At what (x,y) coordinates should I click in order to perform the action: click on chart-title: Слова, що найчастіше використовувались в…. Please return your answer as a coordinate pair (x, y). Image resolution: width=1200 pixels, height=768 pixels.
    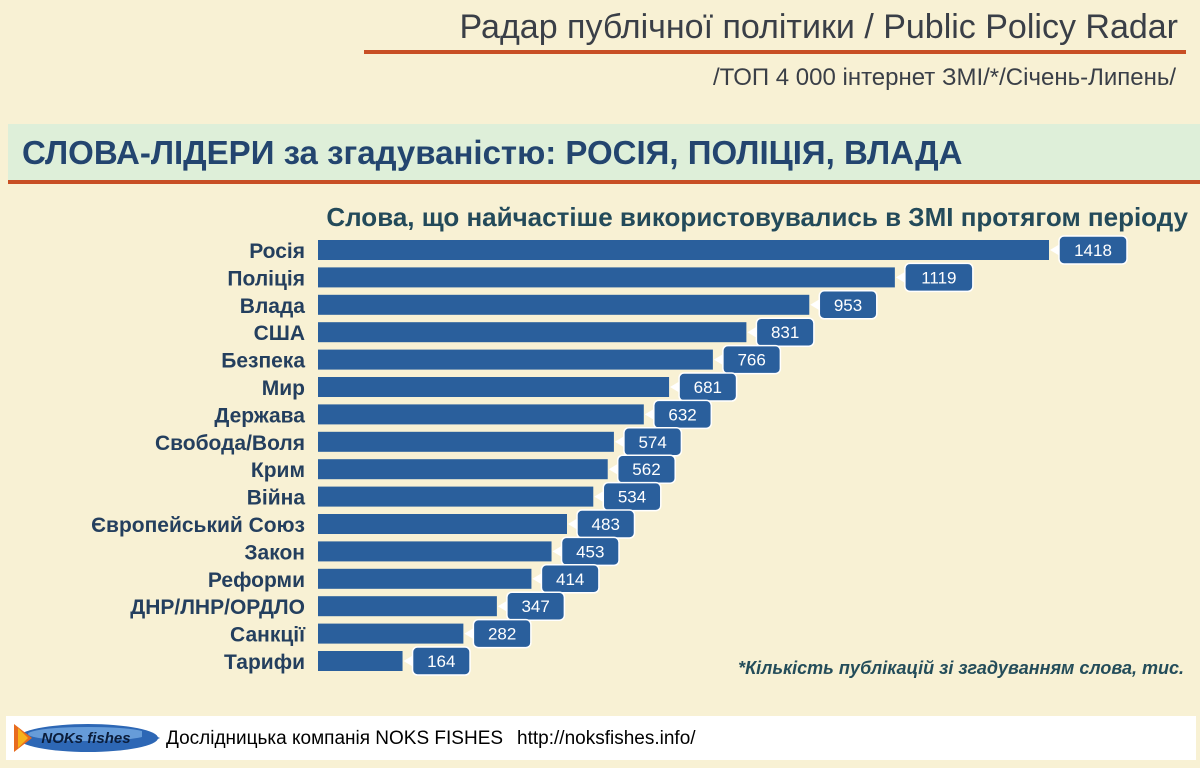
    Looking at the image, I should click on (757, 217).